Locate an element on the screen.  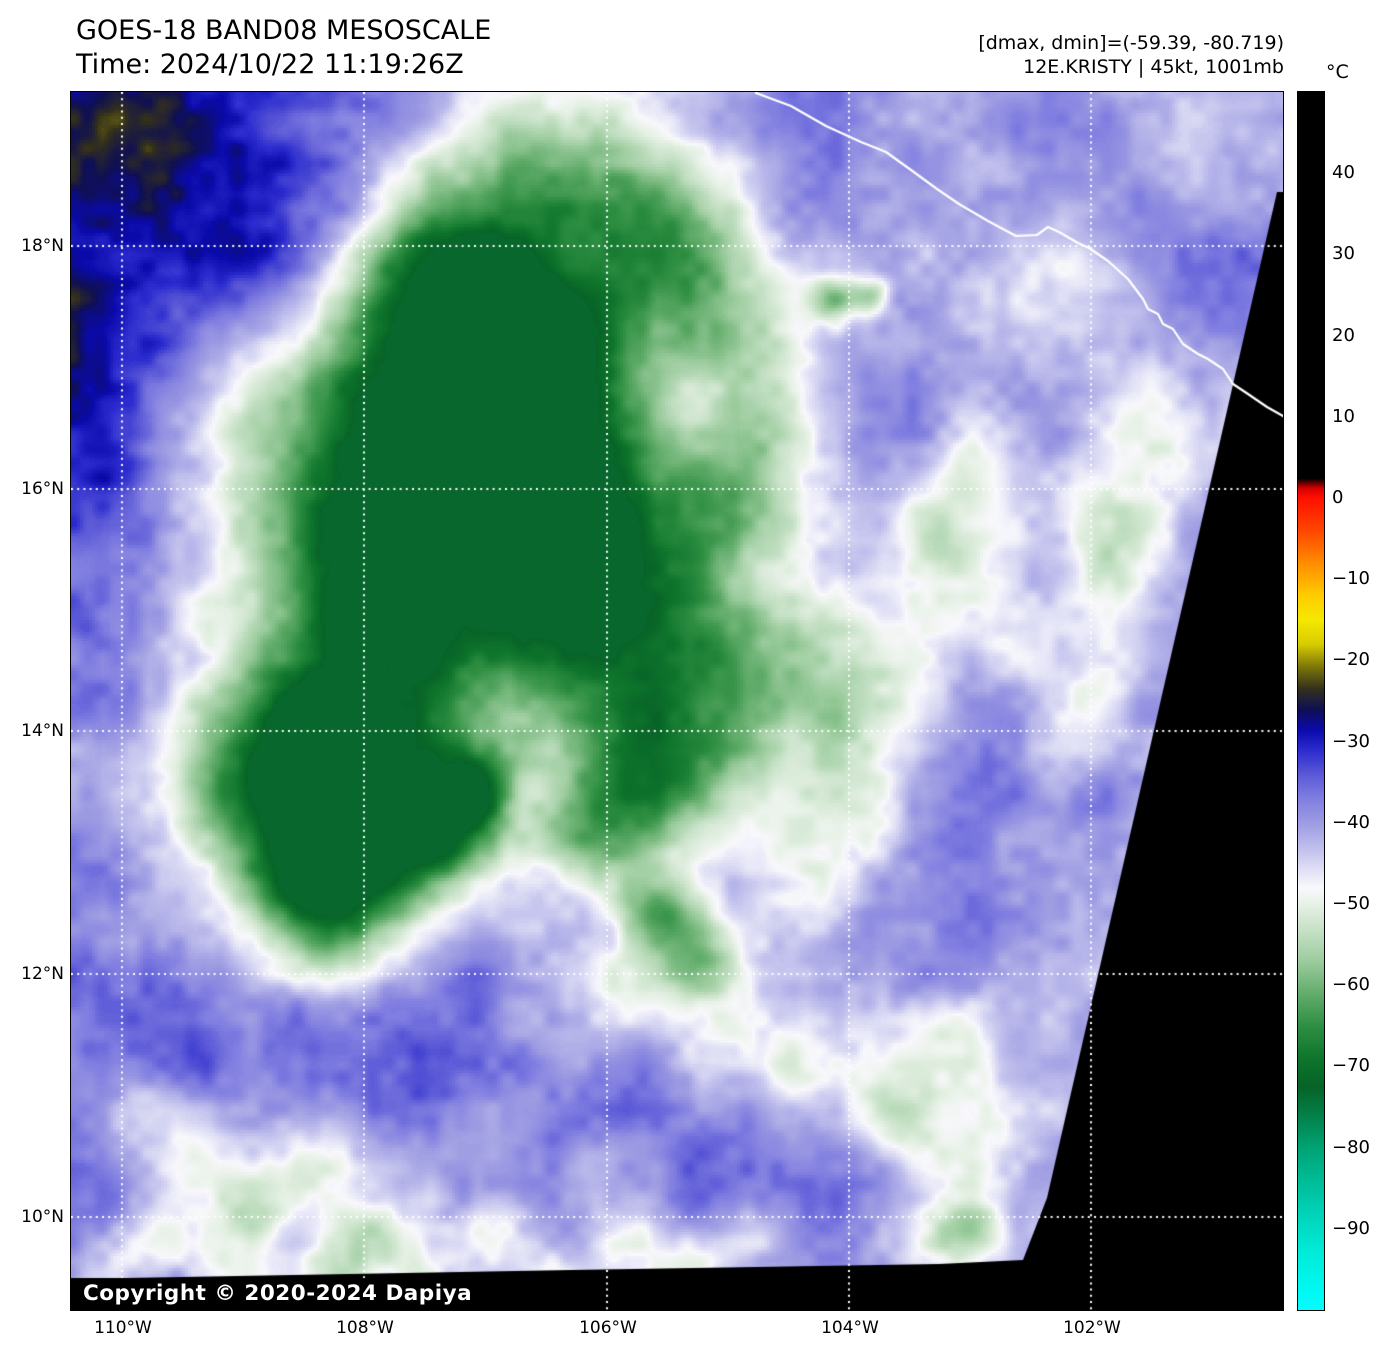
lon-tick-label: 104°W is located at coordinates (850, 1328).